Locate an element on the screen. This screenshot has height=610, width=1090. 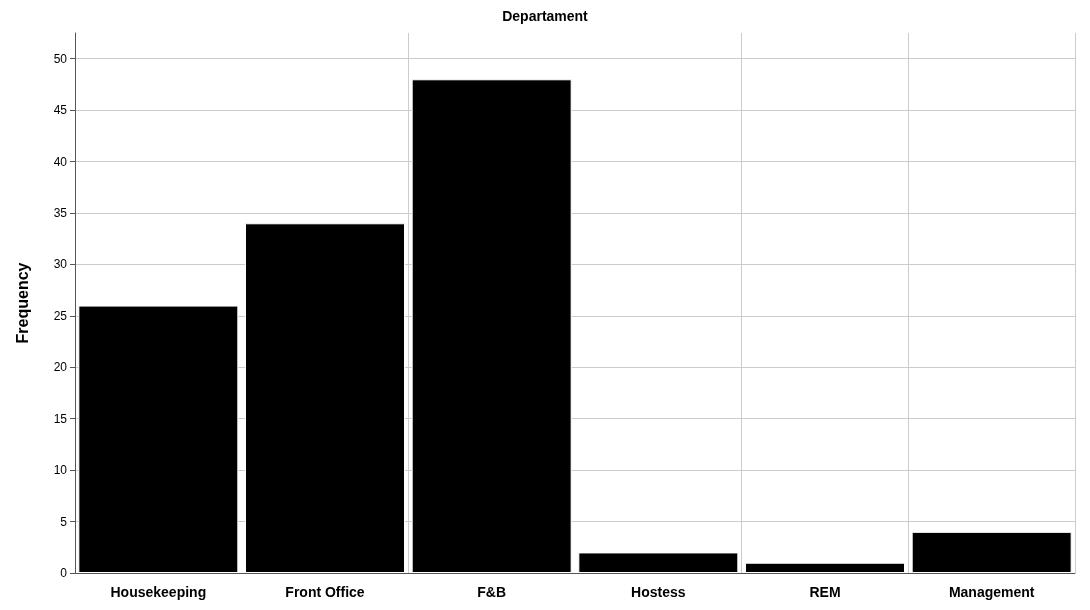
y-tick-label: 20 is located at coordinates (60, 367).